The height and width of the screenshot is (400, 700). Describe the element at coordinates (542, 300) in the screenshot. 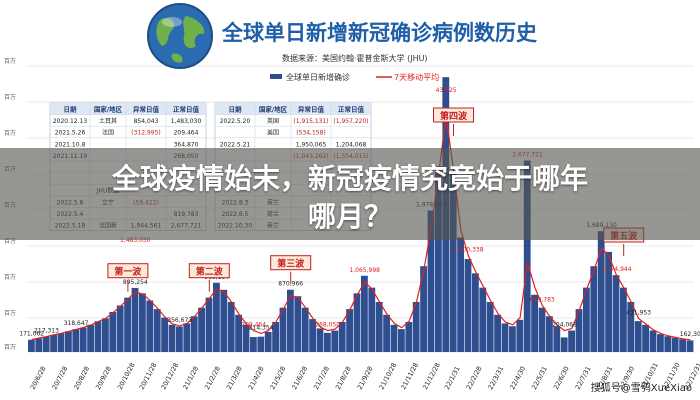

I see `peak-value-label: 619,783` at that location.